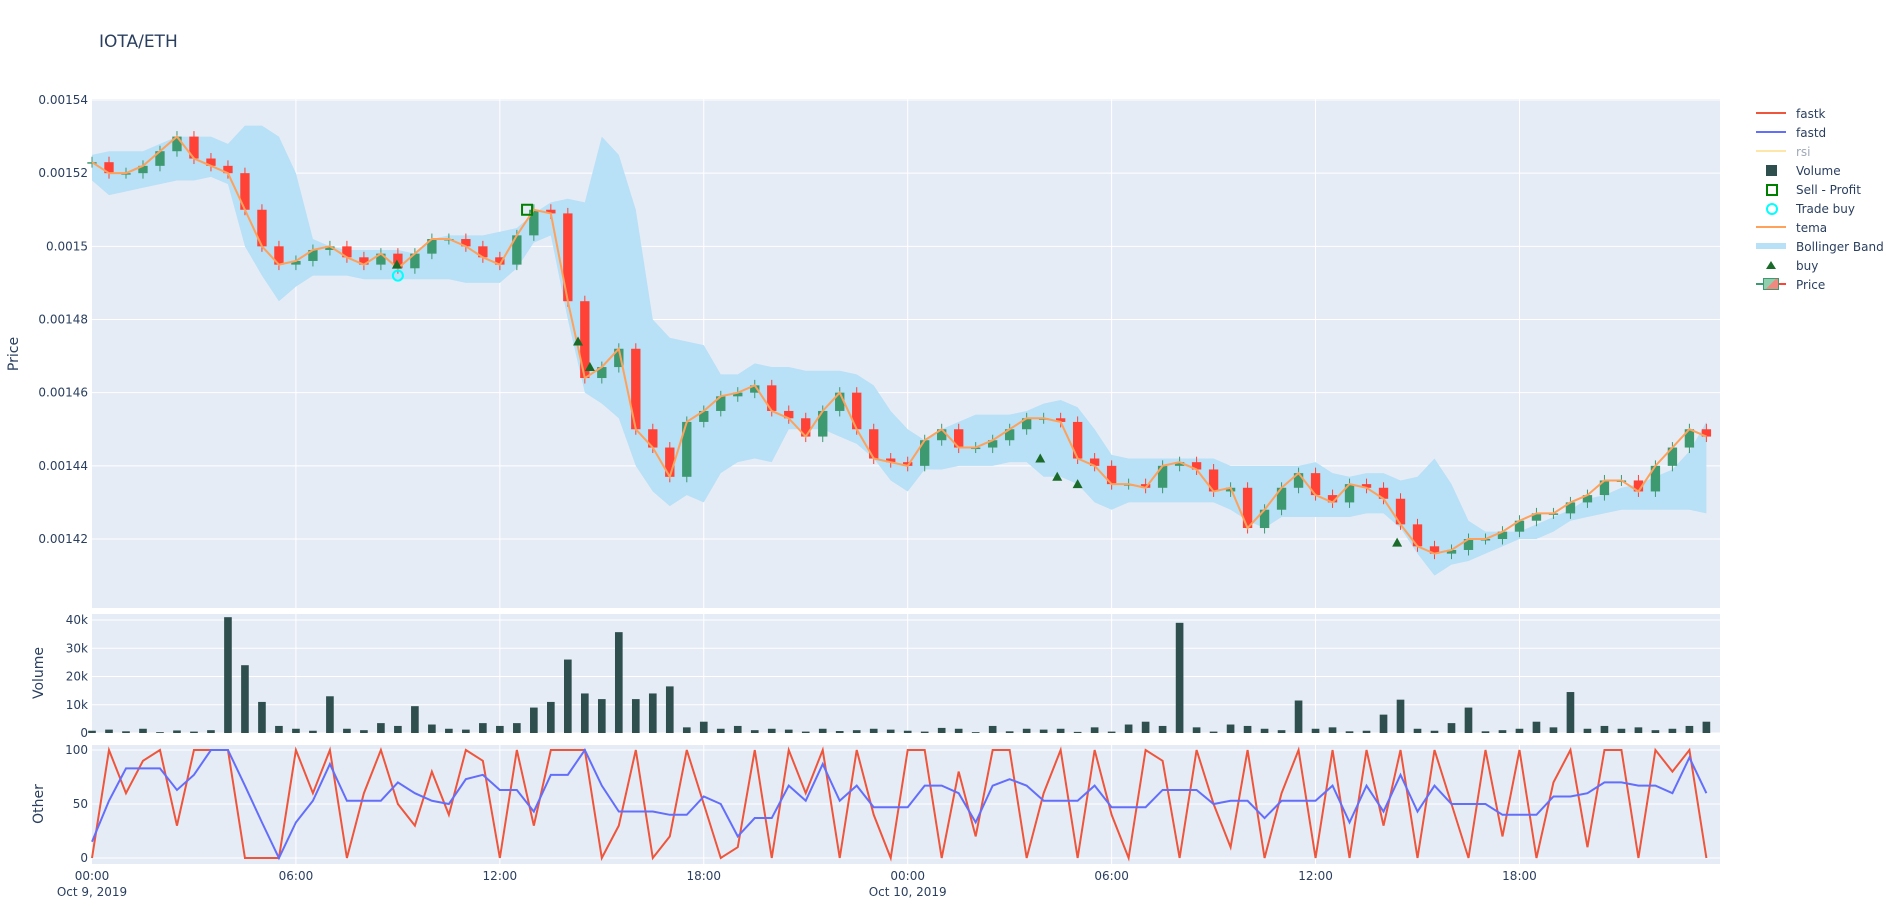 The image size is (1888, 909). Describe the element at coordinates (77, 705) in the screenshot. I see `volume-y-tick: 10k` at that location.